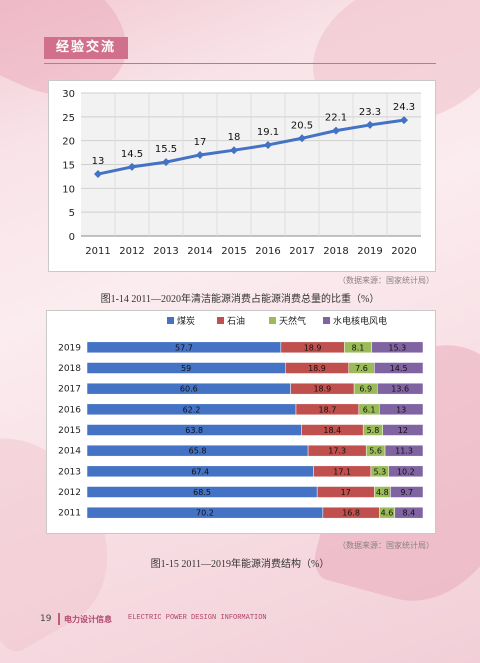 This screenshot has width=480, height=663. Describe the element at coordinates (332, 430) in the screenshot. I see `data-label: 18.4` at that location.